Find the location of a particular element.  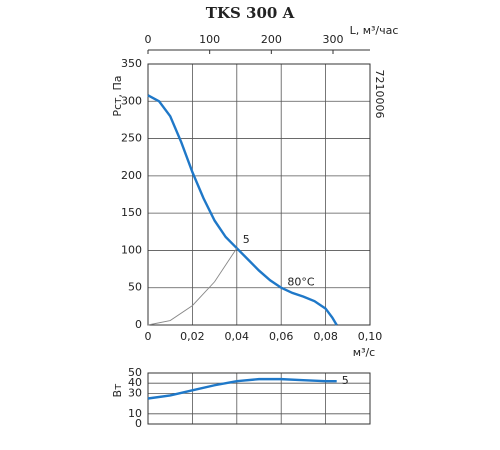

y-tick-label: 250 is located at coordinates (131, 138).